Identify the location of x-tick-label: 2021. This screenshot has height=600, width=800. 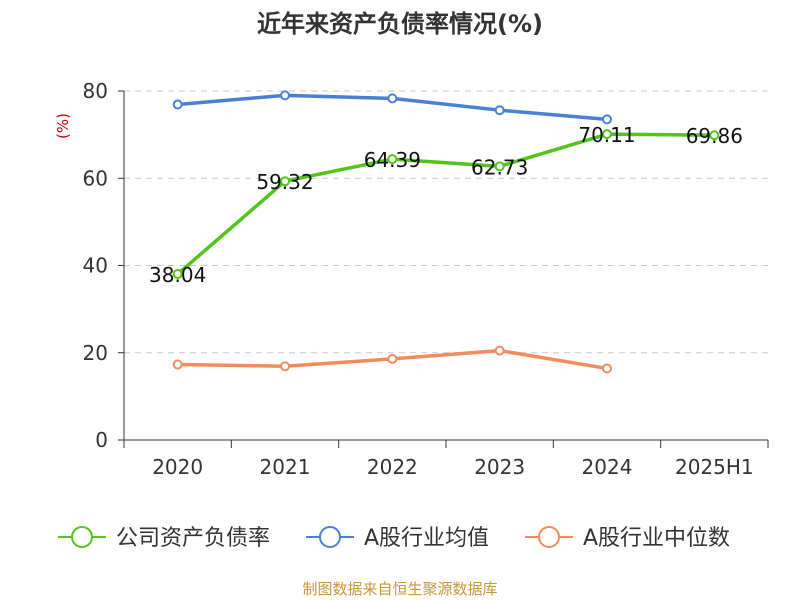
(285, 467).